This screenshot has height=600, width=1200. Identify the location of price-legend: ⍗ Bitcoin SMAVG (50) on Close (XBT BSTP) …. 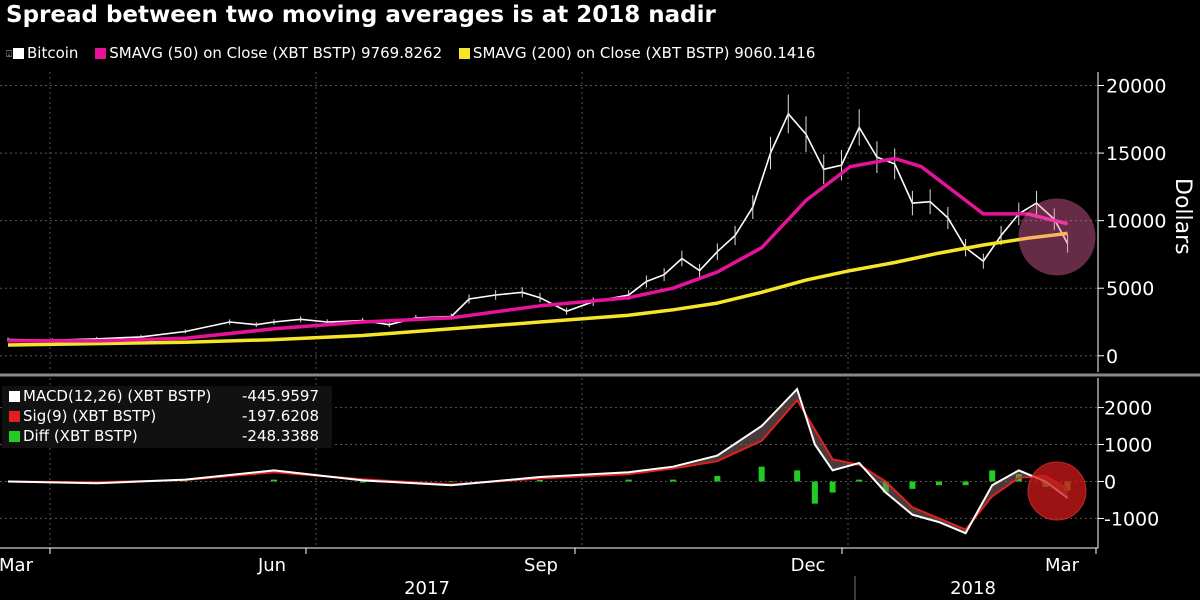
(416, 53).